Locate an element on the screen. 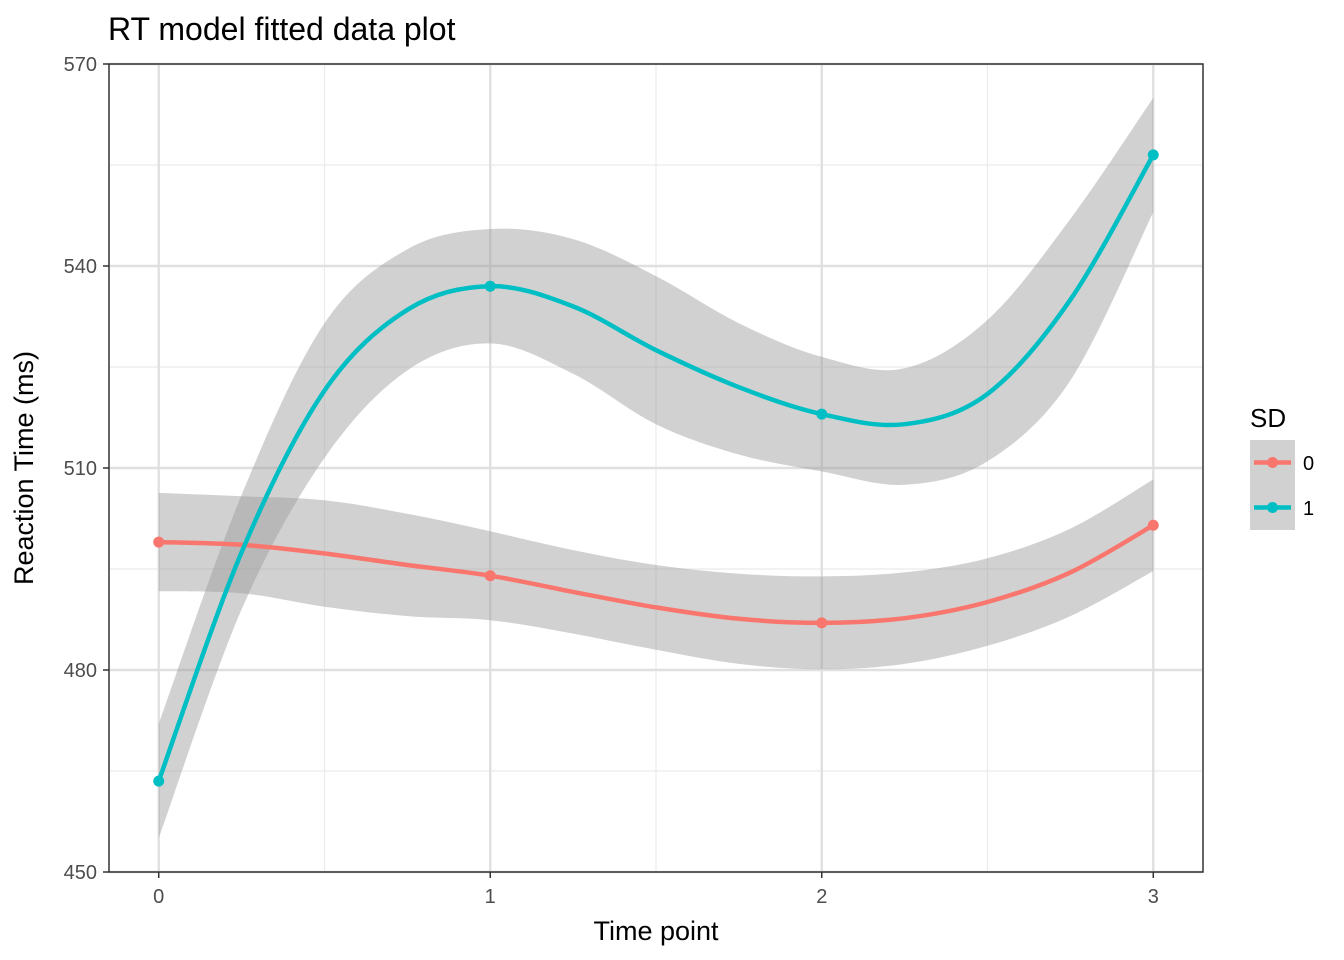  y-tick-label: 510 is located at coordinates (80, 469).